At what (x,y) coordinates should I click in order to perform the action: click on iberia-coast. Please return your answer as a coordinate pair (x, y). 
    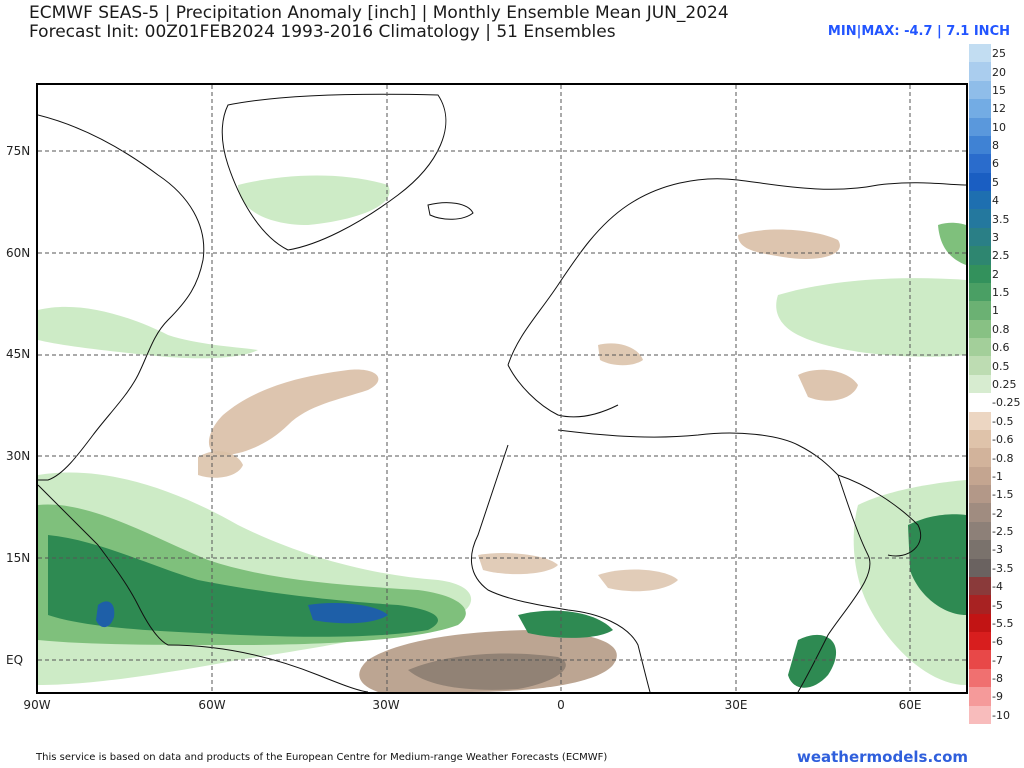
    Looking at the image, I should click on (563, 391).